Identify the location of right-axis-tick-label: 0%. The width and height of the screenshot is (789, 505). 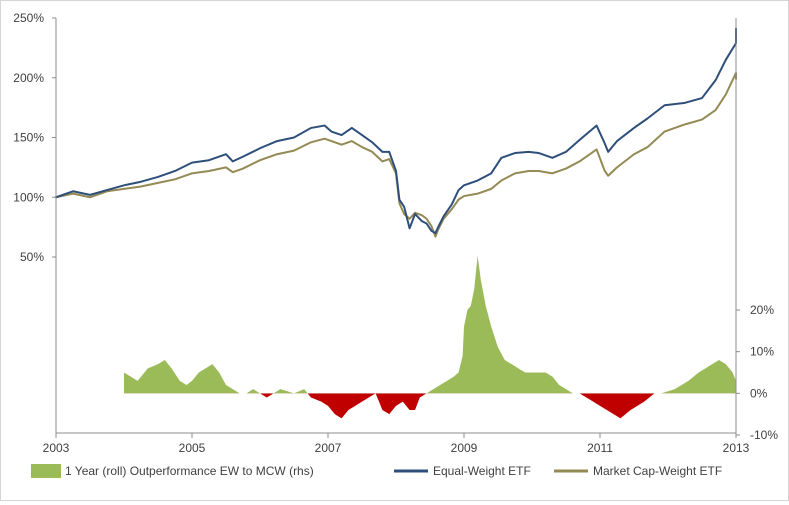
(759, 393).